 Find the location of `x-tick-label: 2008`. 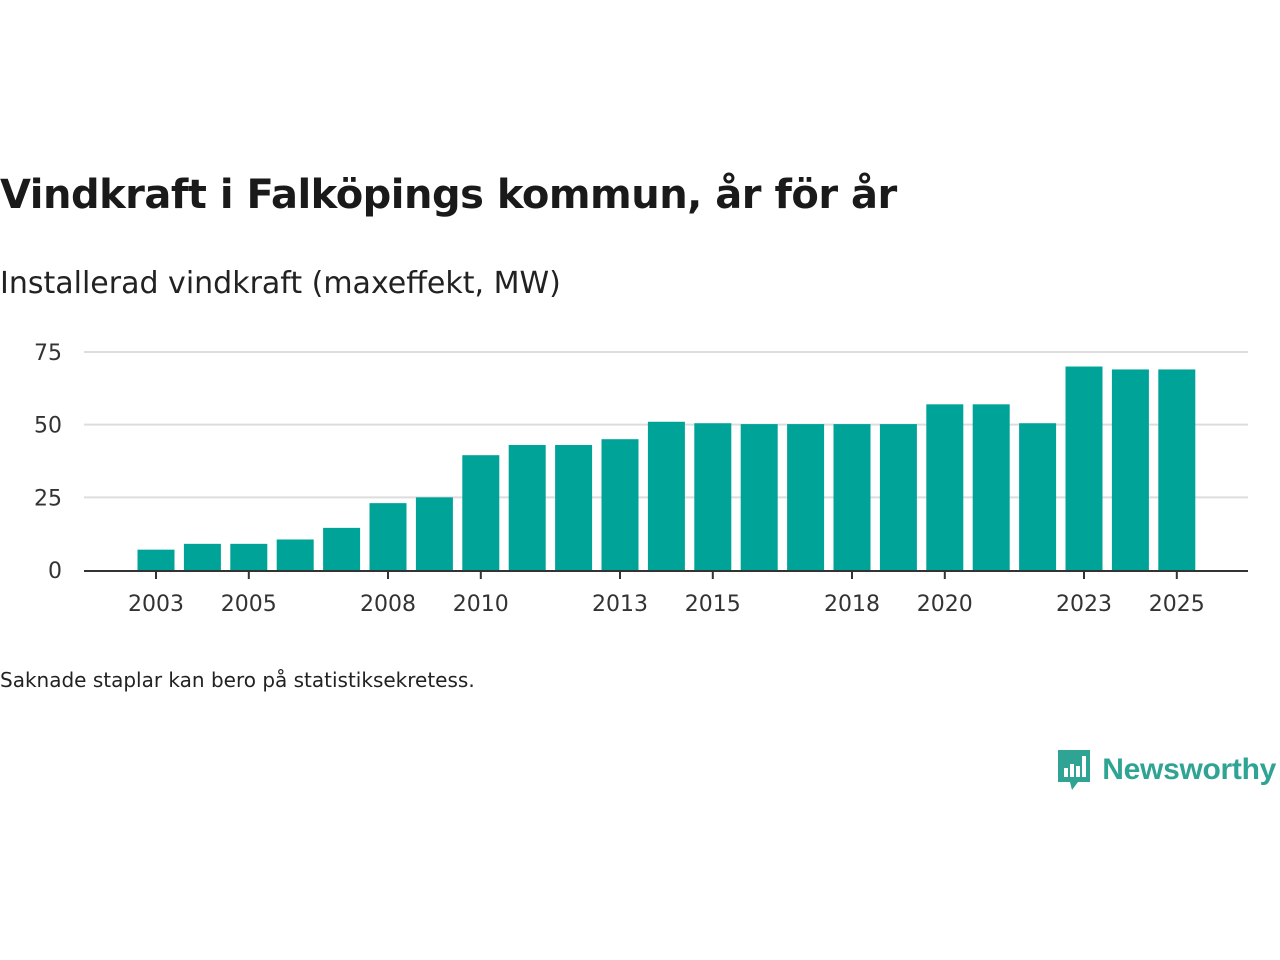

x-tick-label: 2008 is located at coordinates (388, 604).